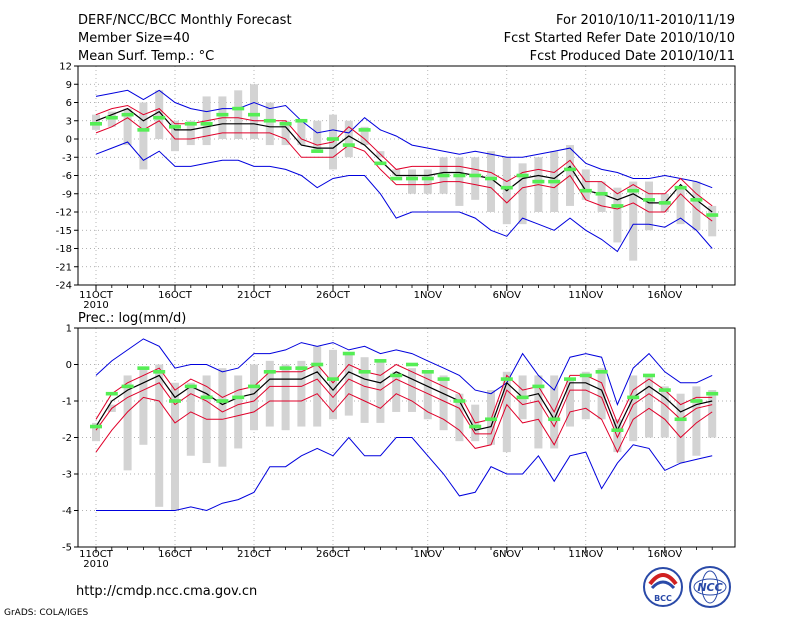 This screenshot has width=800, height=618. I want to click on bcc-logo: BCC, so click(663, 587).